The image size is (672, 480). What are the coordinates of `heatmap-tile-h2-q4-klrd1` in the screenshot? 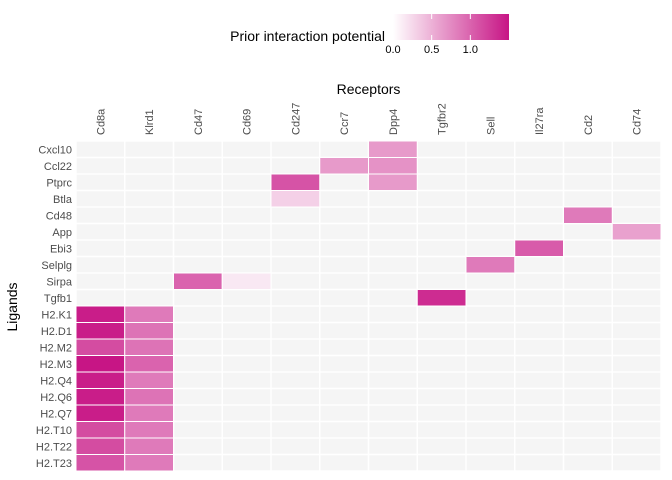 It's located at (149, 380).